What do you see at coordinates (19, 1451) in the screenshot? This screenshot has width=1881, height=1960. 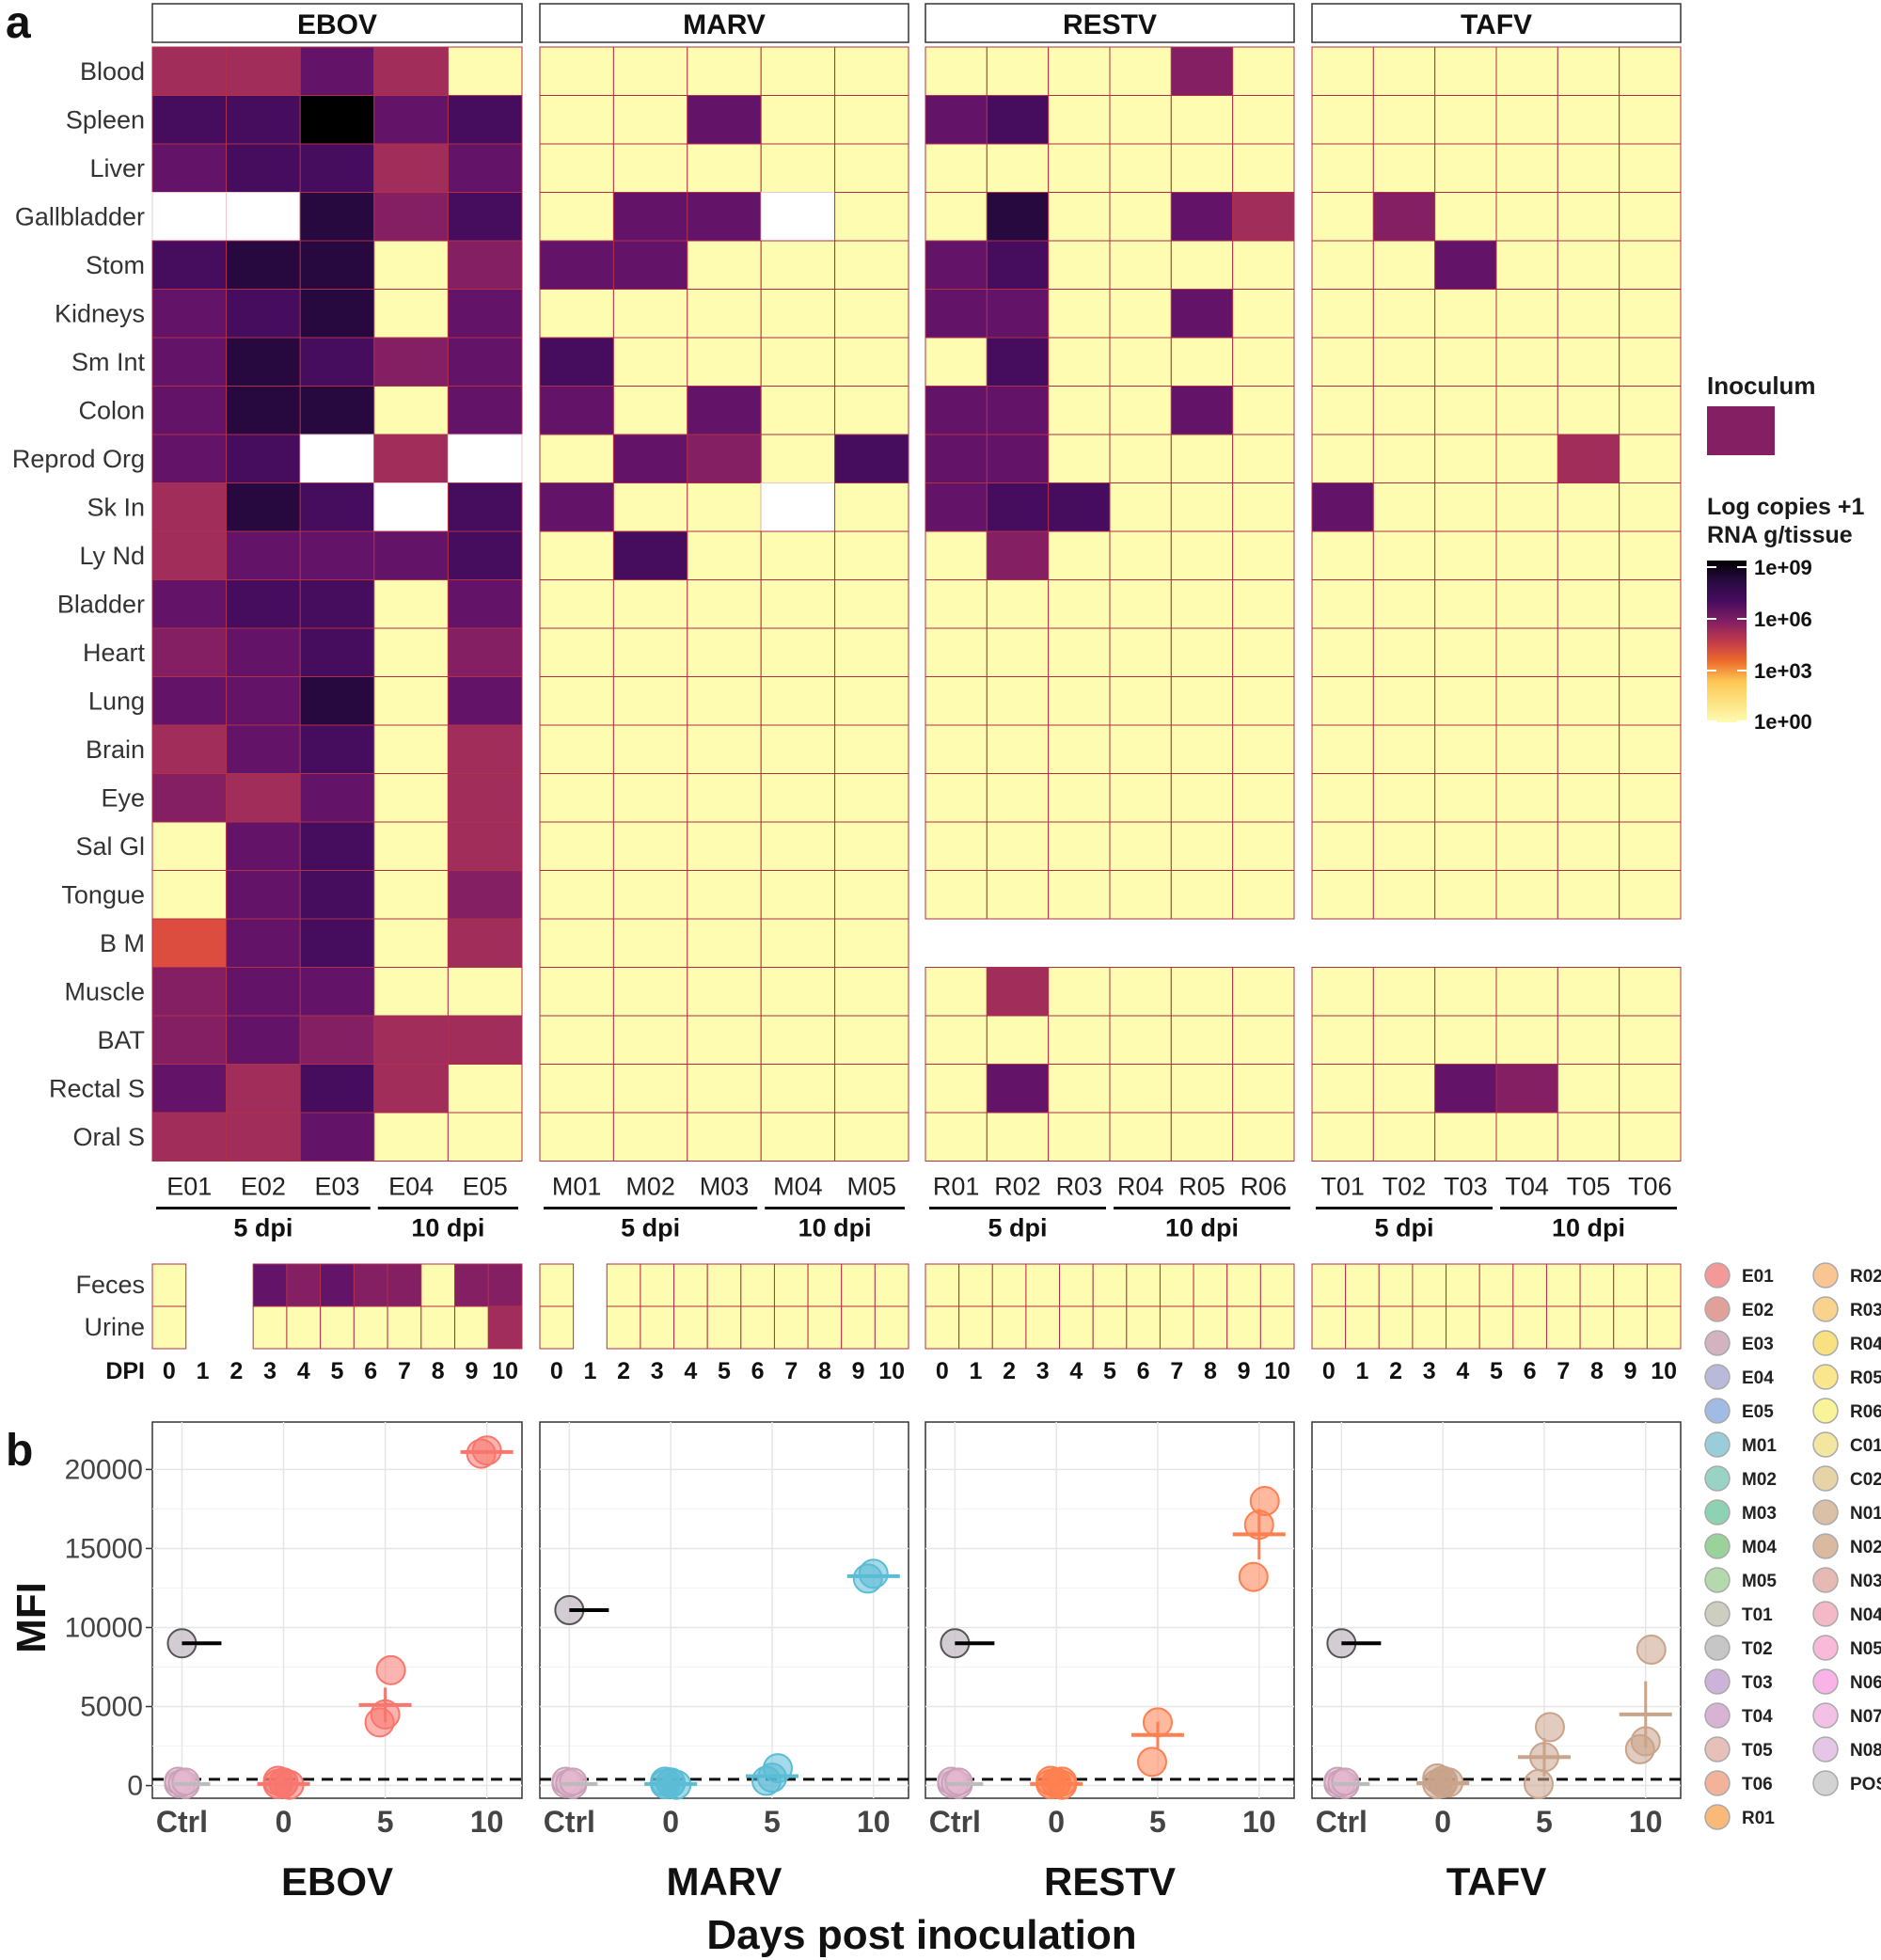 I see `panel-label-b: b` at bounding box center [19, 1451].